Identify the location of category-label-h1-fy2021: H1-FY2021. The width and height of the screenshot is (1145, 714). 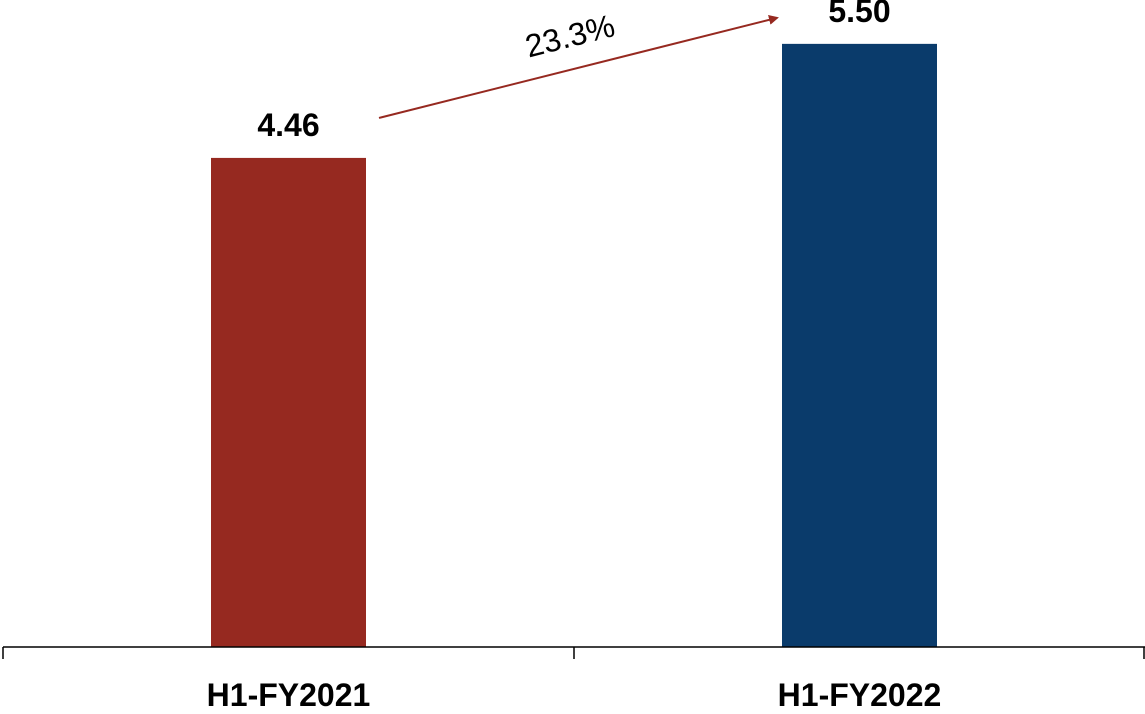
(289, 695).